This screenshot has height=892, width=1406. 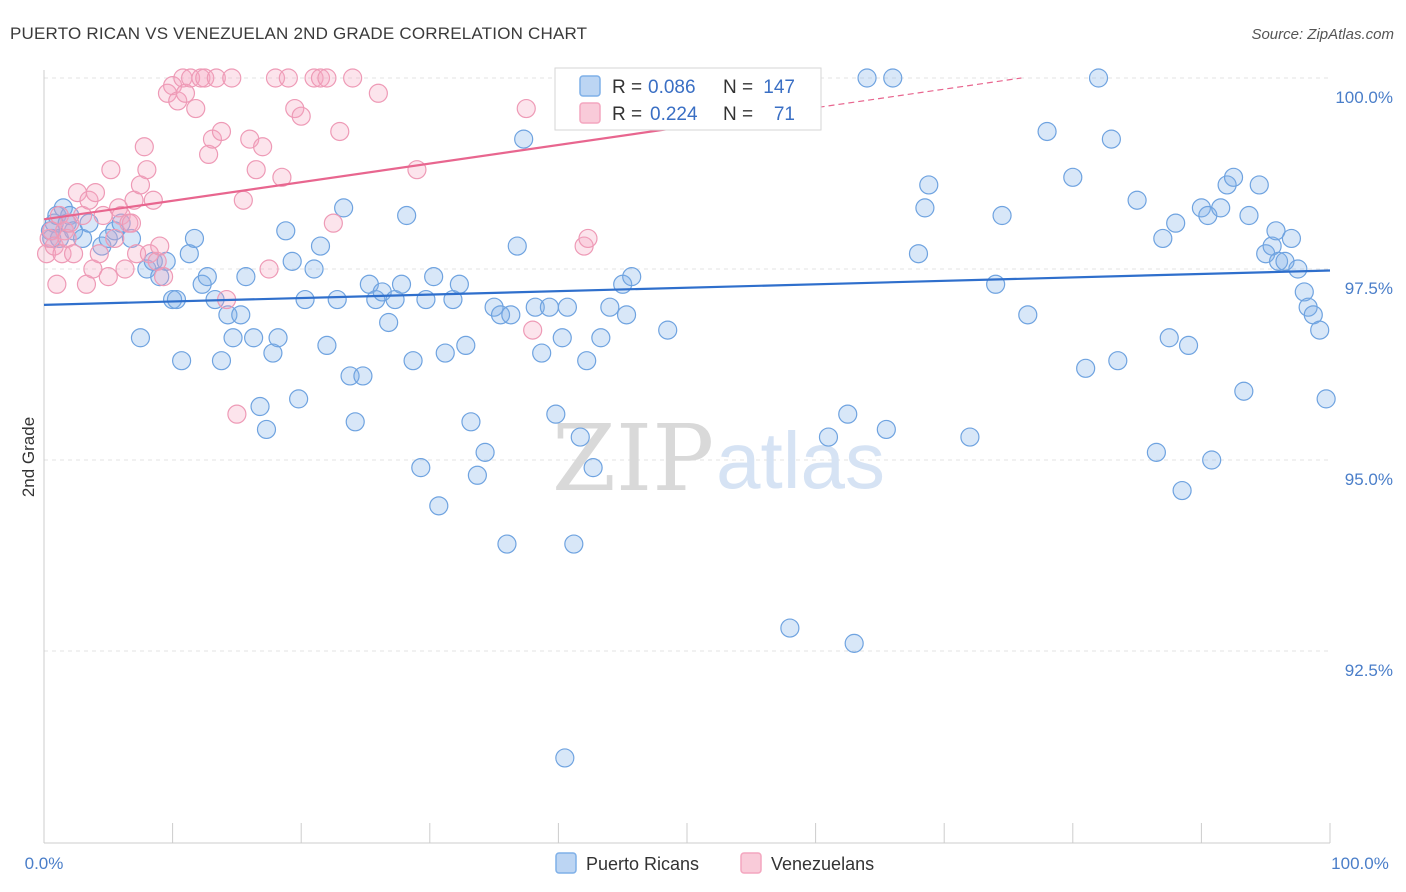 I want to click on y-tick-label-3: 100.0%, so click(x=1364, y=97).